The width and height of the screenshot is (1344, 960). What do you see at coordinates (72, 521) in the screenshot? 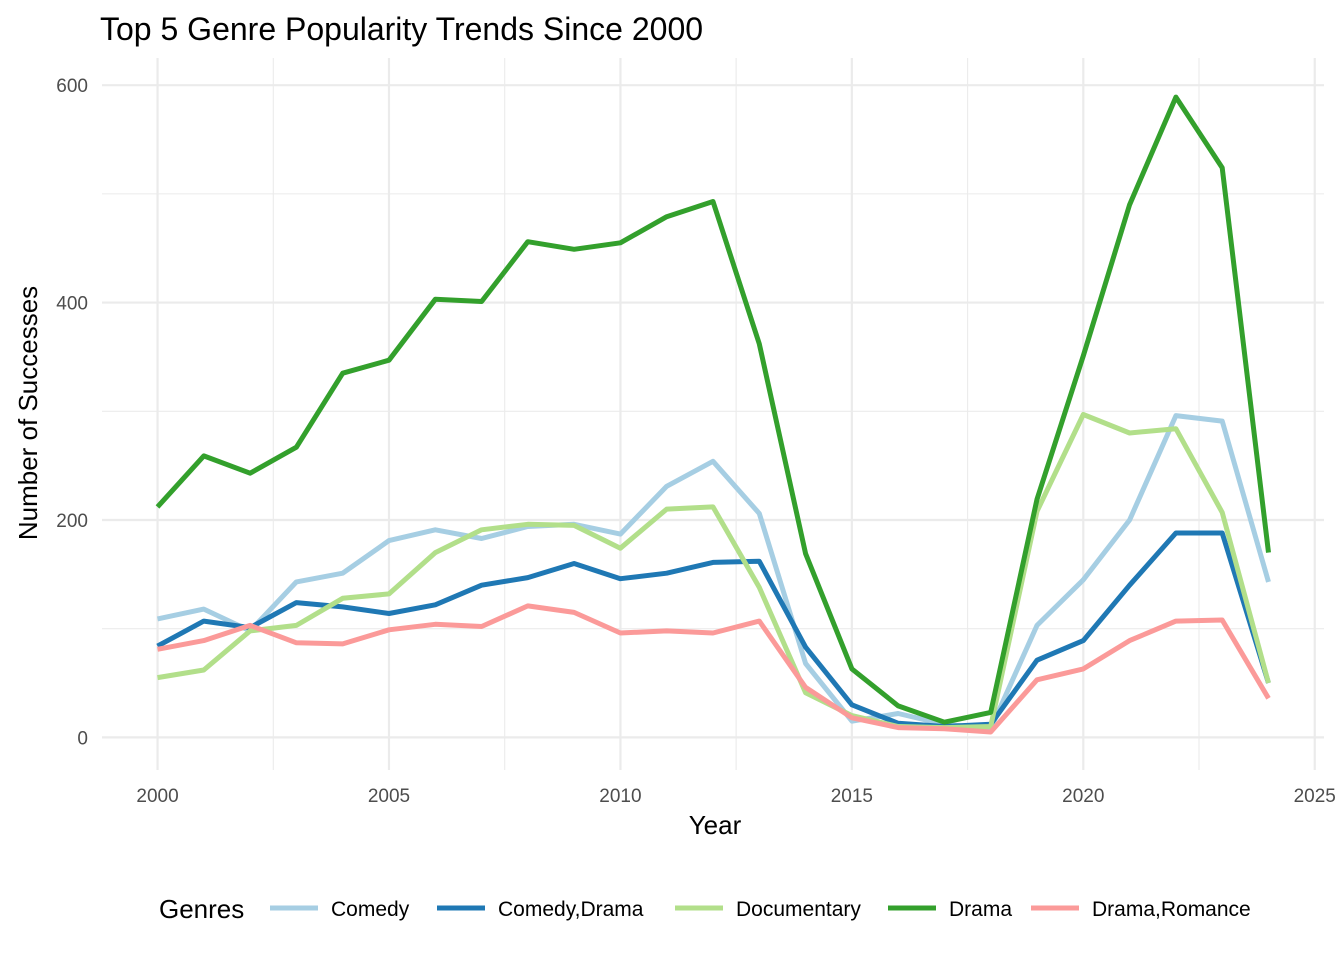
I see `y-tick-label: 200` at bounding box center [72, 521].